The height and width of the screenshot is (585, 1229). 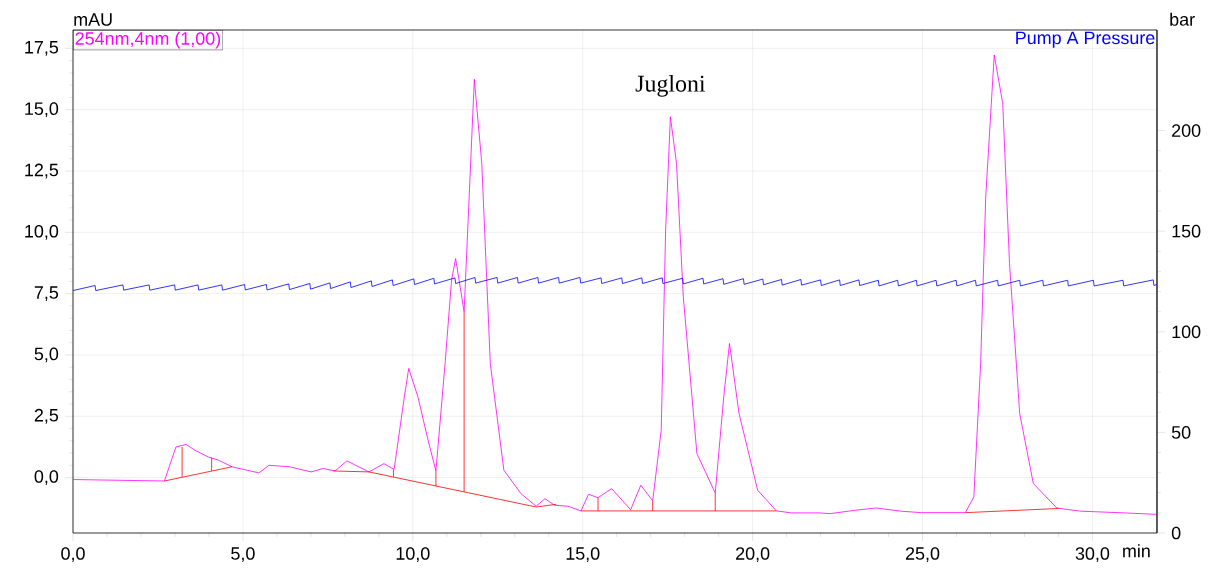 What do you see at coordinates (148, 40) in the screenshot?
I see `text: 254nm,4nm (1,00)` at bounding box center [148, 40].